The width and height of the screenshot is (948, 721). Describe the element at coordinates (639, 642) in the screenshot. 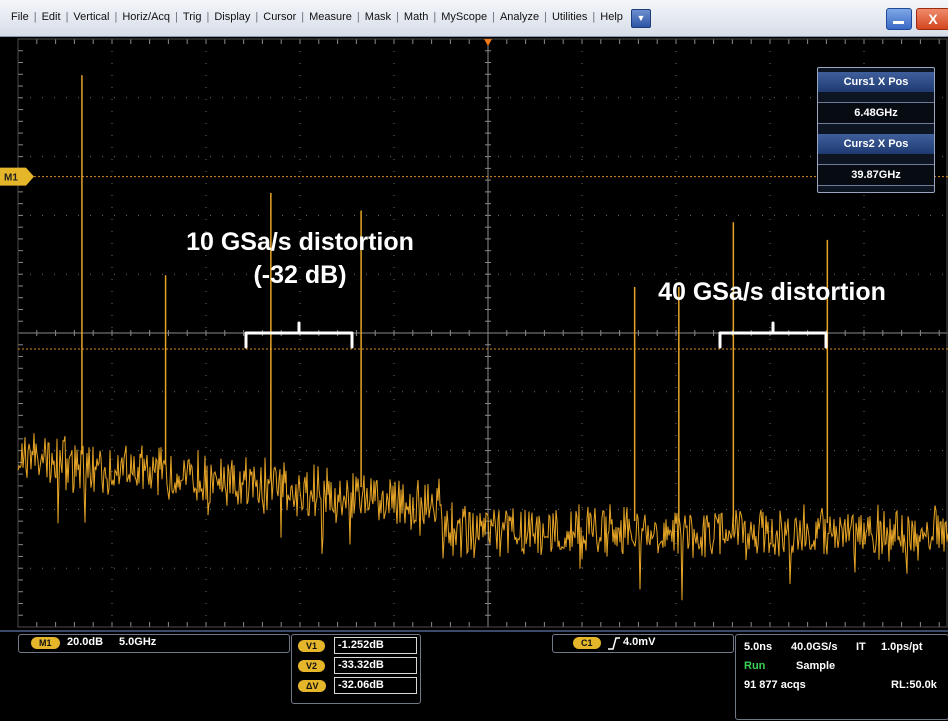

I see `trigger-level: 4.0mV` at that location.